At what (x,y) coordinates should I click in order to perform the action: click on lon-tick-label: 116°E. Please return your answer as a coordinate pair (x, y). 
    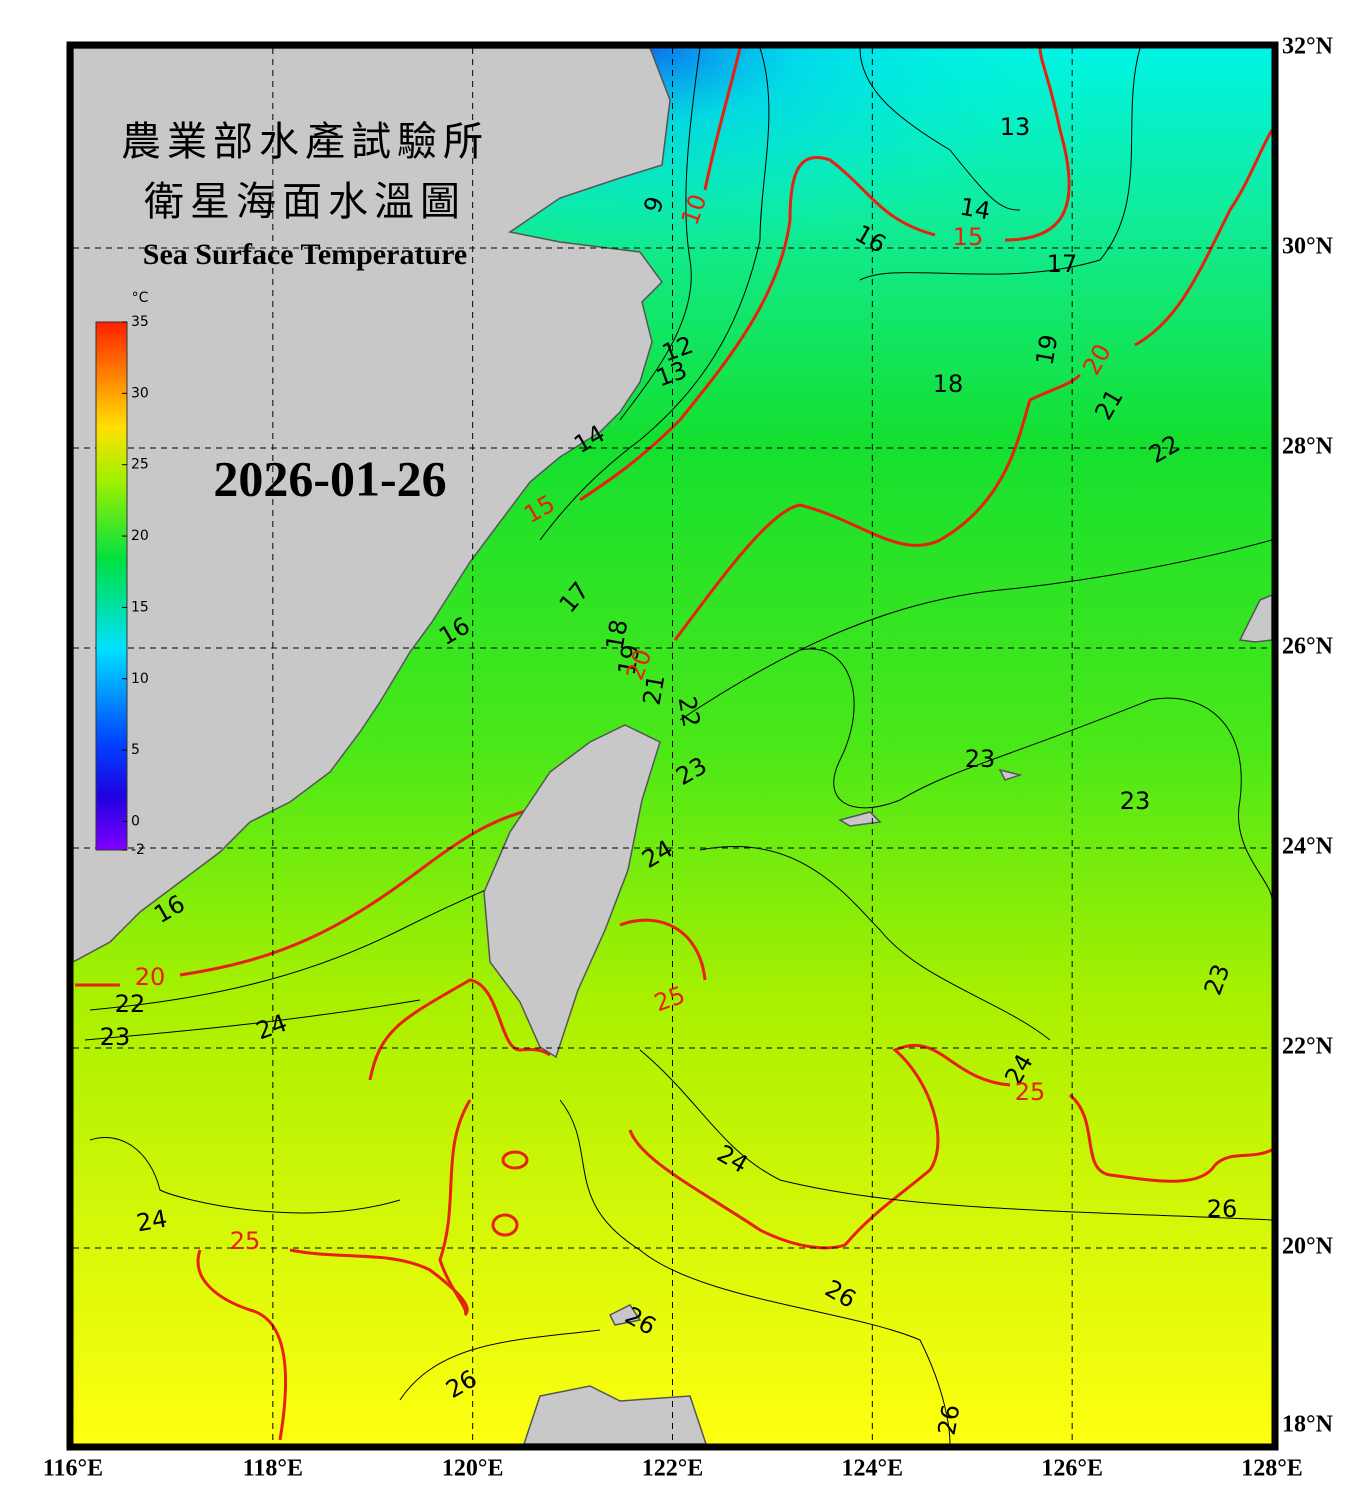
    Looking at the image, I should click on (73, 1469).